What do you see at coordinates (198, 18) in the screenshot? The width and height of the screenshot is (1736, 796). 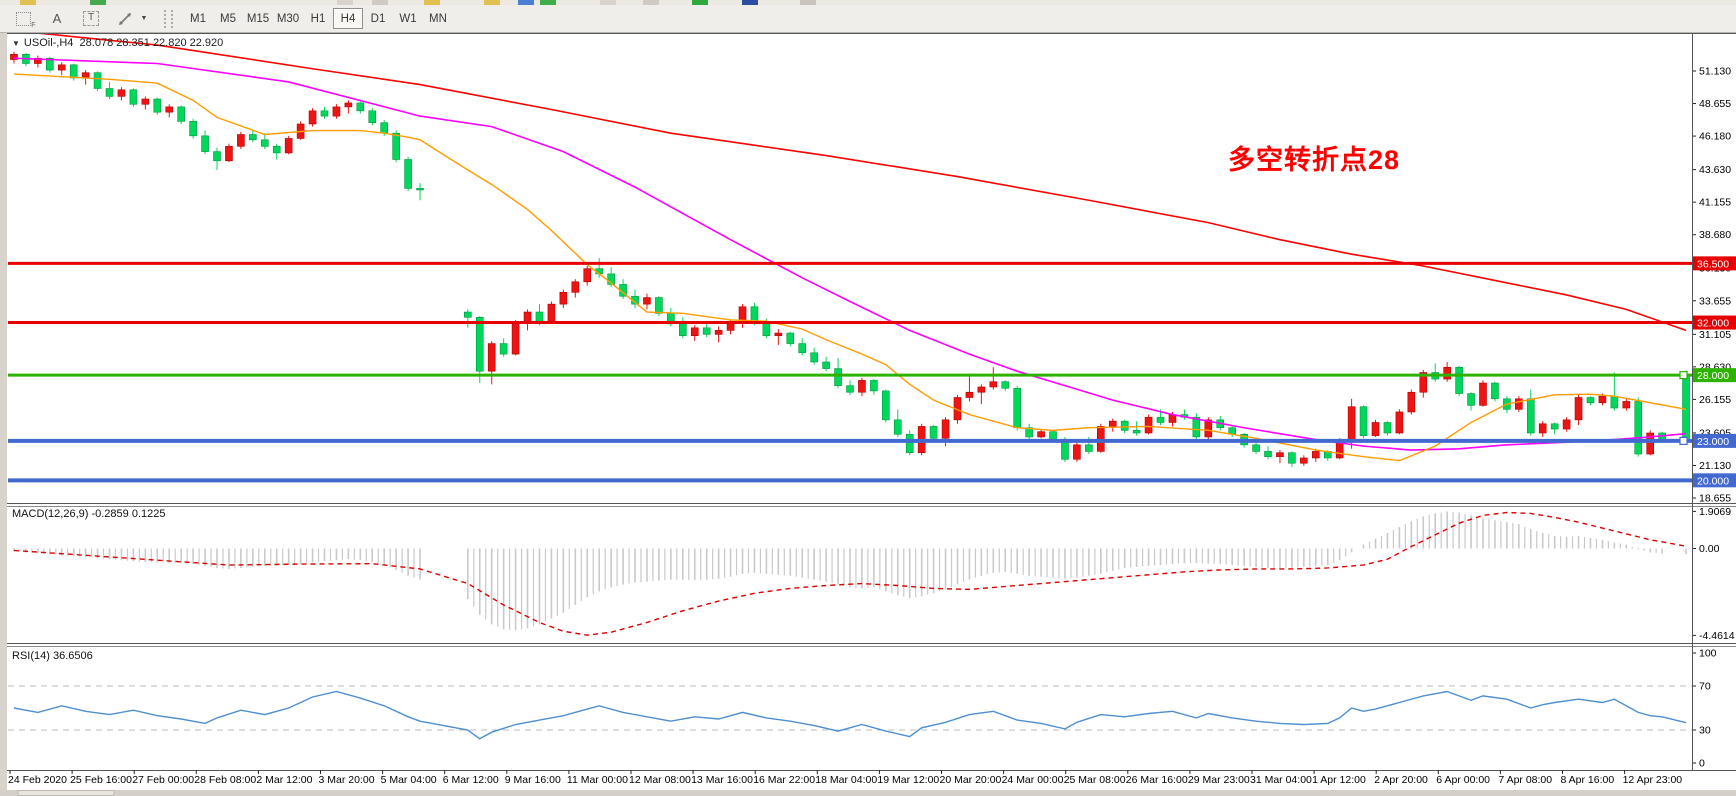 I see `timeframe-M1: M1` at bounding box center [198, 18].